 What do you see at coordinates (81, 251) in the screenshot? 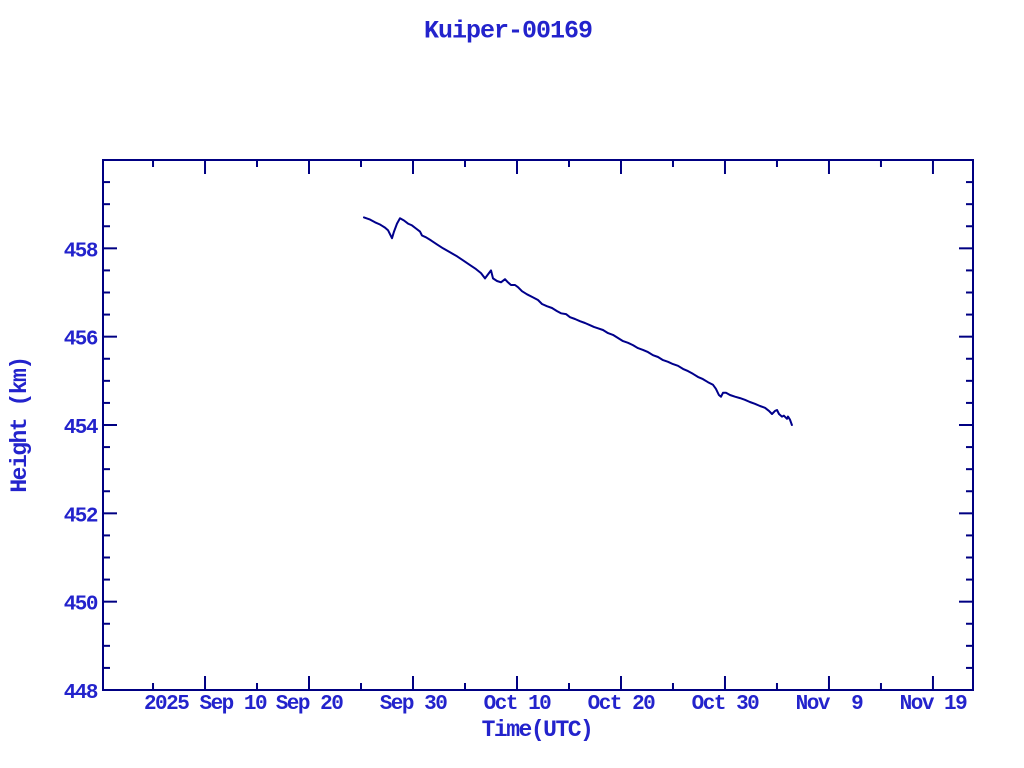
I see `y-tick-label: 458` at bounding box center [81, 251].